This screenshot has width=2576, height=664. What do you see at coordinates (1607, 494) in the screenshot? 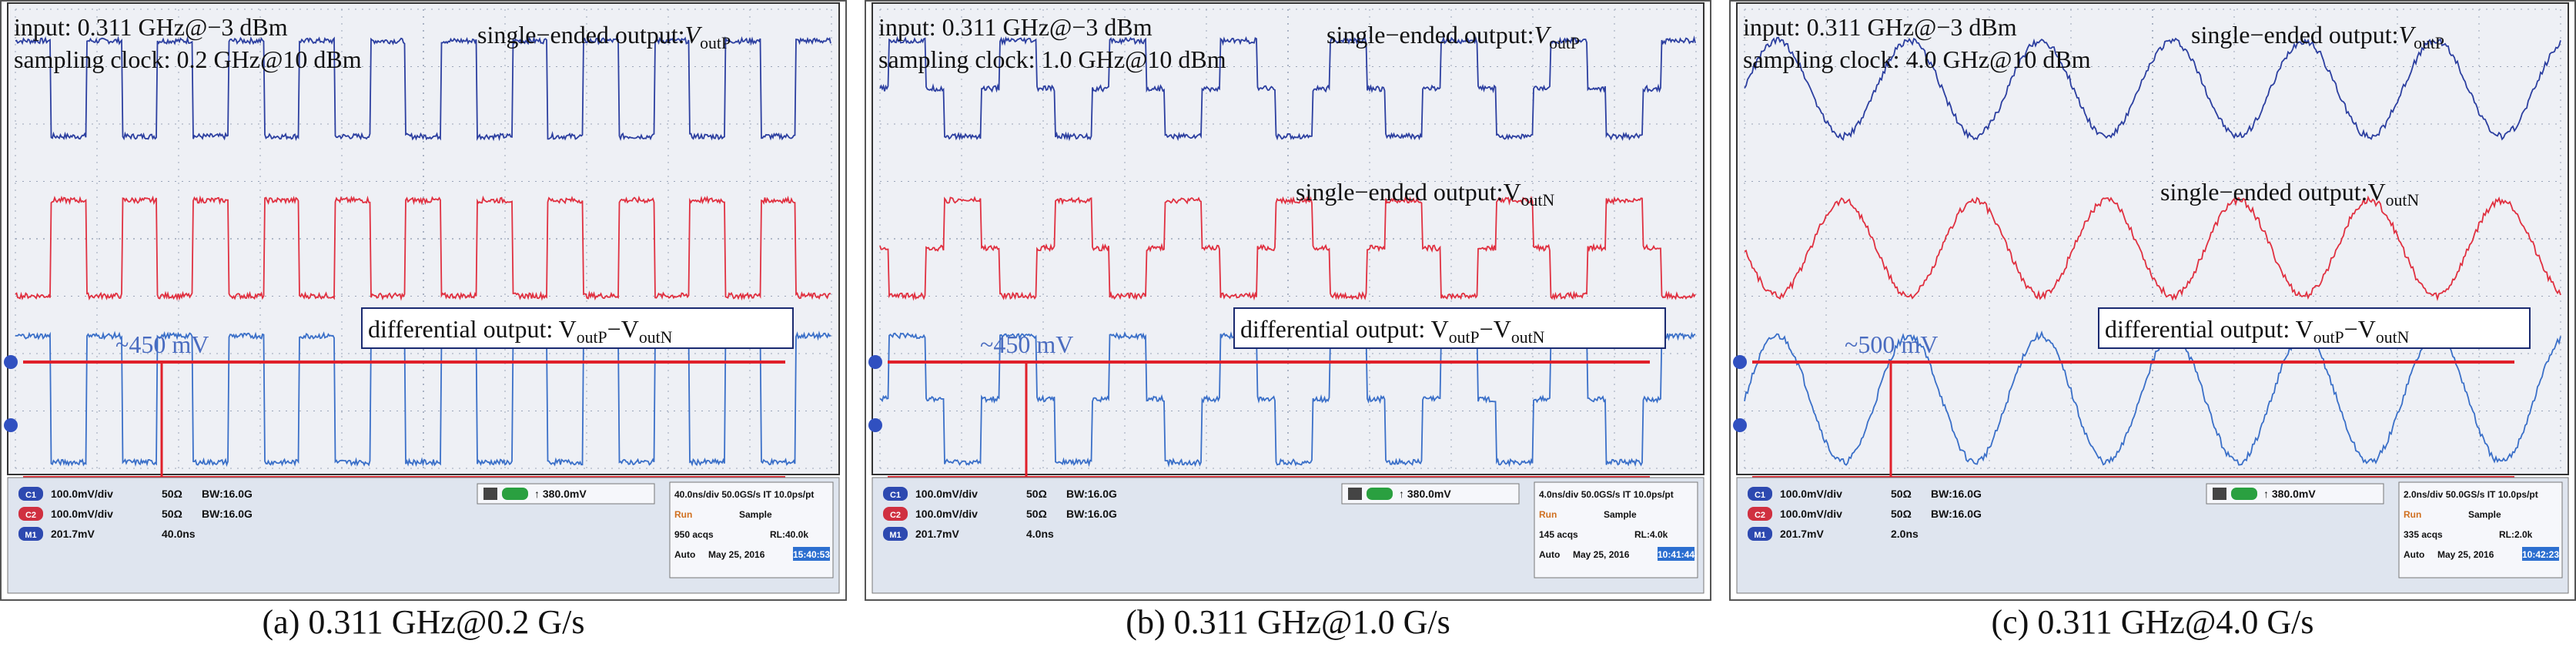
I see `timebase-readout: 4.0ns/div 50.0GS/s IT 10.0ps/pt` at bounding box center [1607, 494].